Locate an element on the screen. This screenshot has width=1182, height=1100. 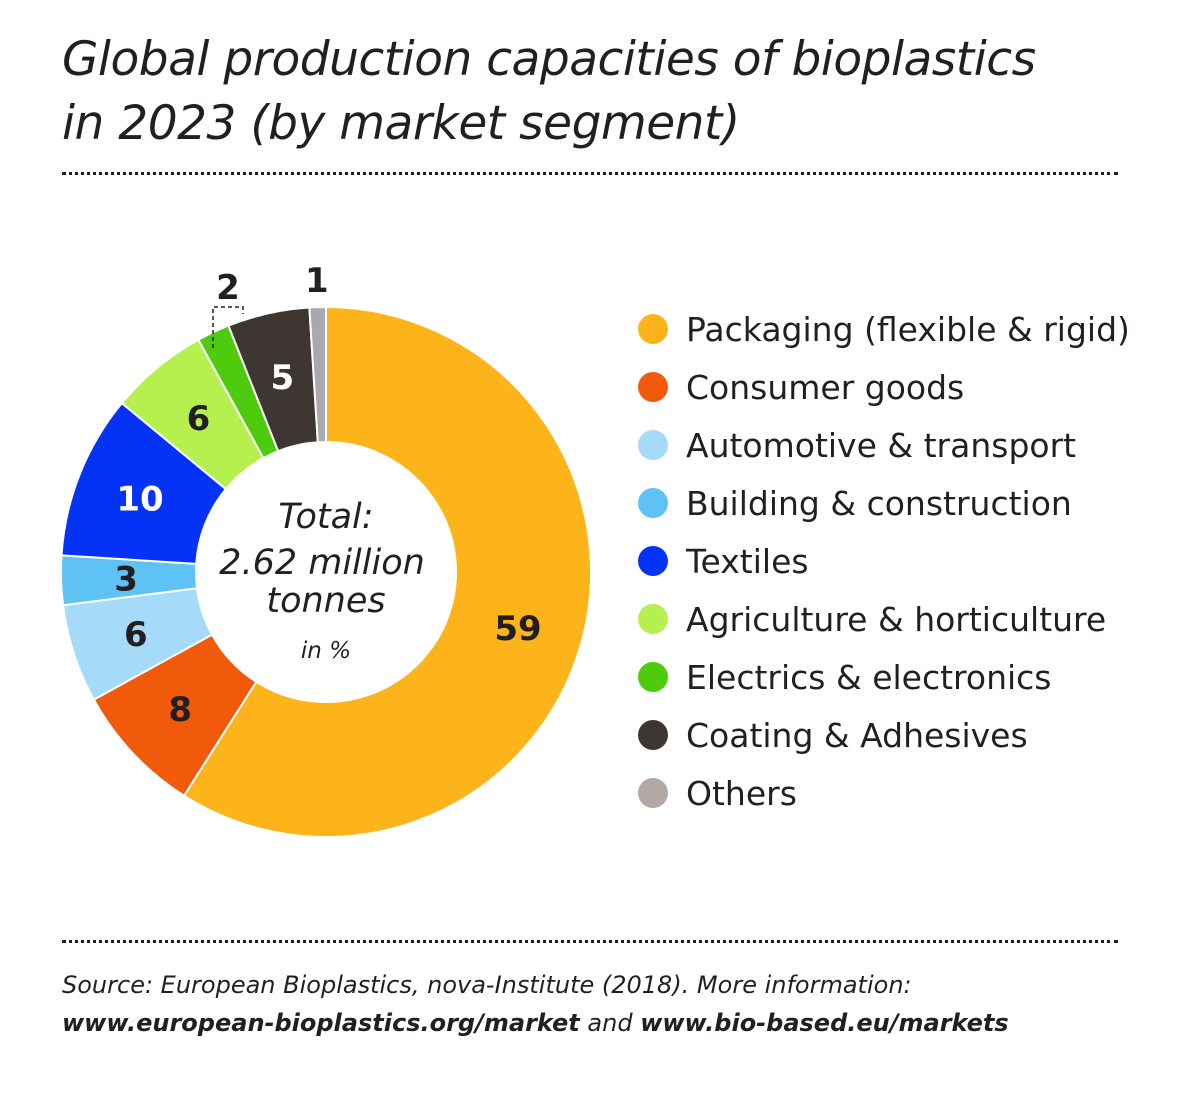
legend-label: Building & construction is located at coordinates (879, 503).